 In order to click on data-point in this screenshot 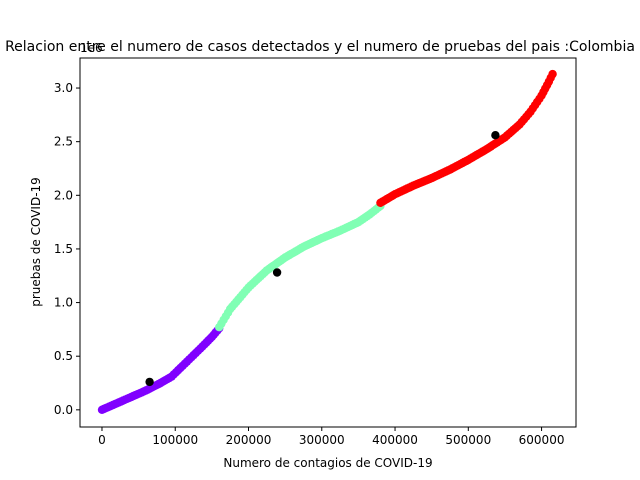, I will do `click(552, 74)`.